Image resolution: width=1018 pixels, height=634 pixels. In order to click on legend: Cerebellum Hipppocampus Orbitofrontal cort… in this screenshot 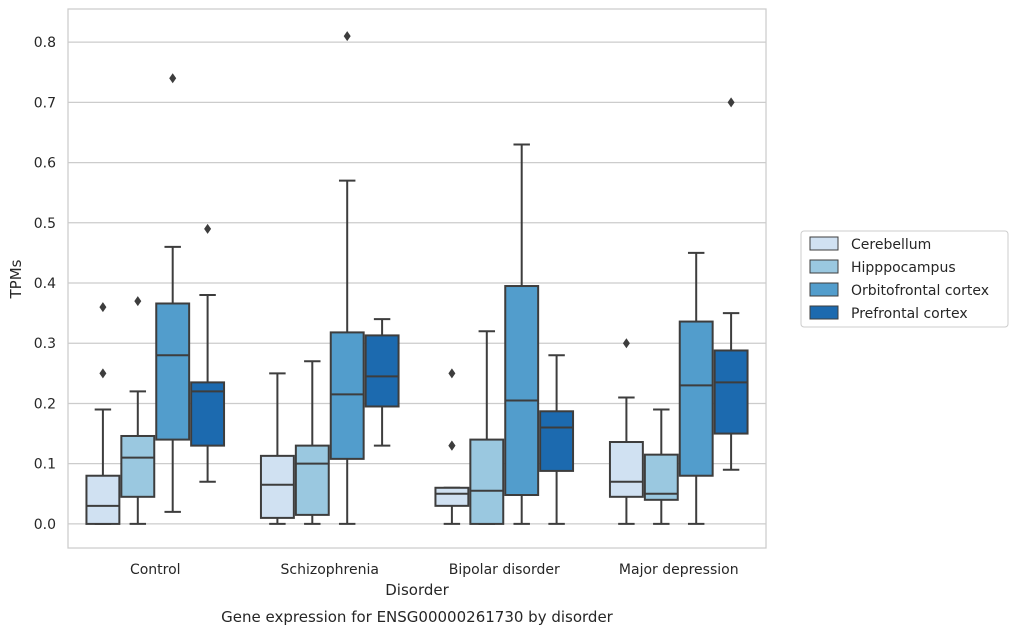, I will do `click(904, 279)`.